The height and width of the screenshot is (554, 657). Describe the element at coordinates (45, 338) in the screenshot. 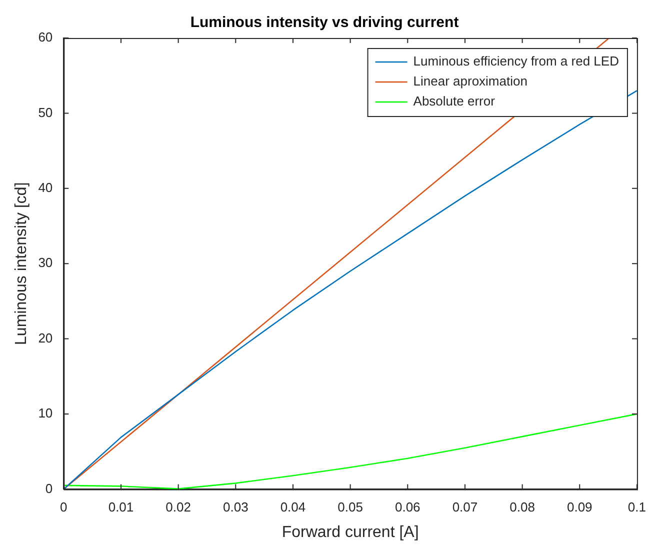

I see `y-tick-label: 20` at that location.